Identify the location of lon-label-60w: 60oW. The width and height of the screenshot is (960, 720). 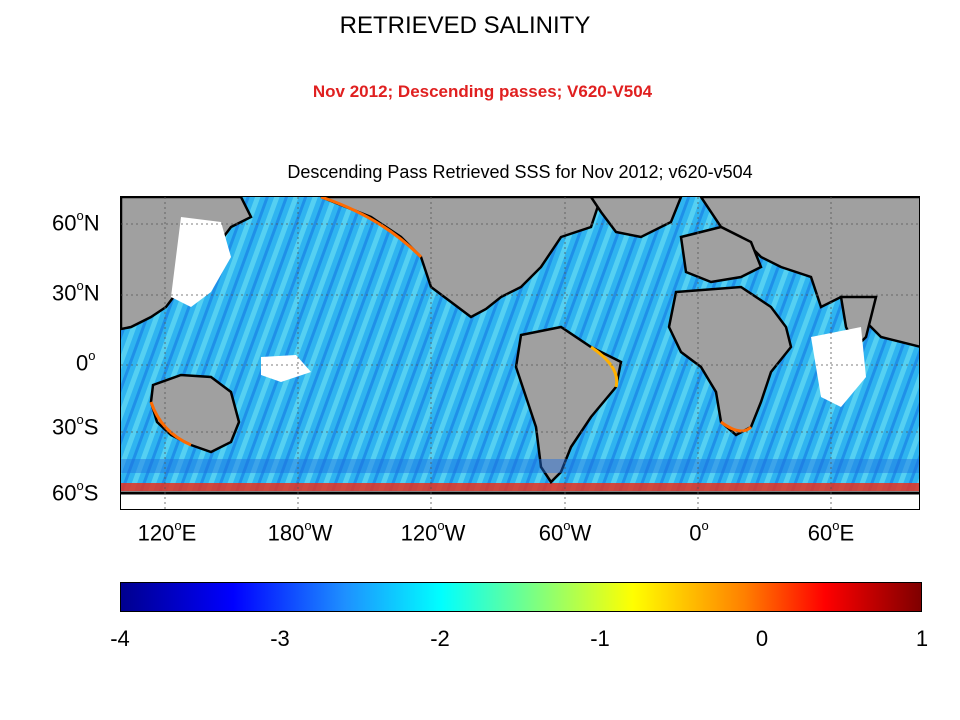
(565, 532).